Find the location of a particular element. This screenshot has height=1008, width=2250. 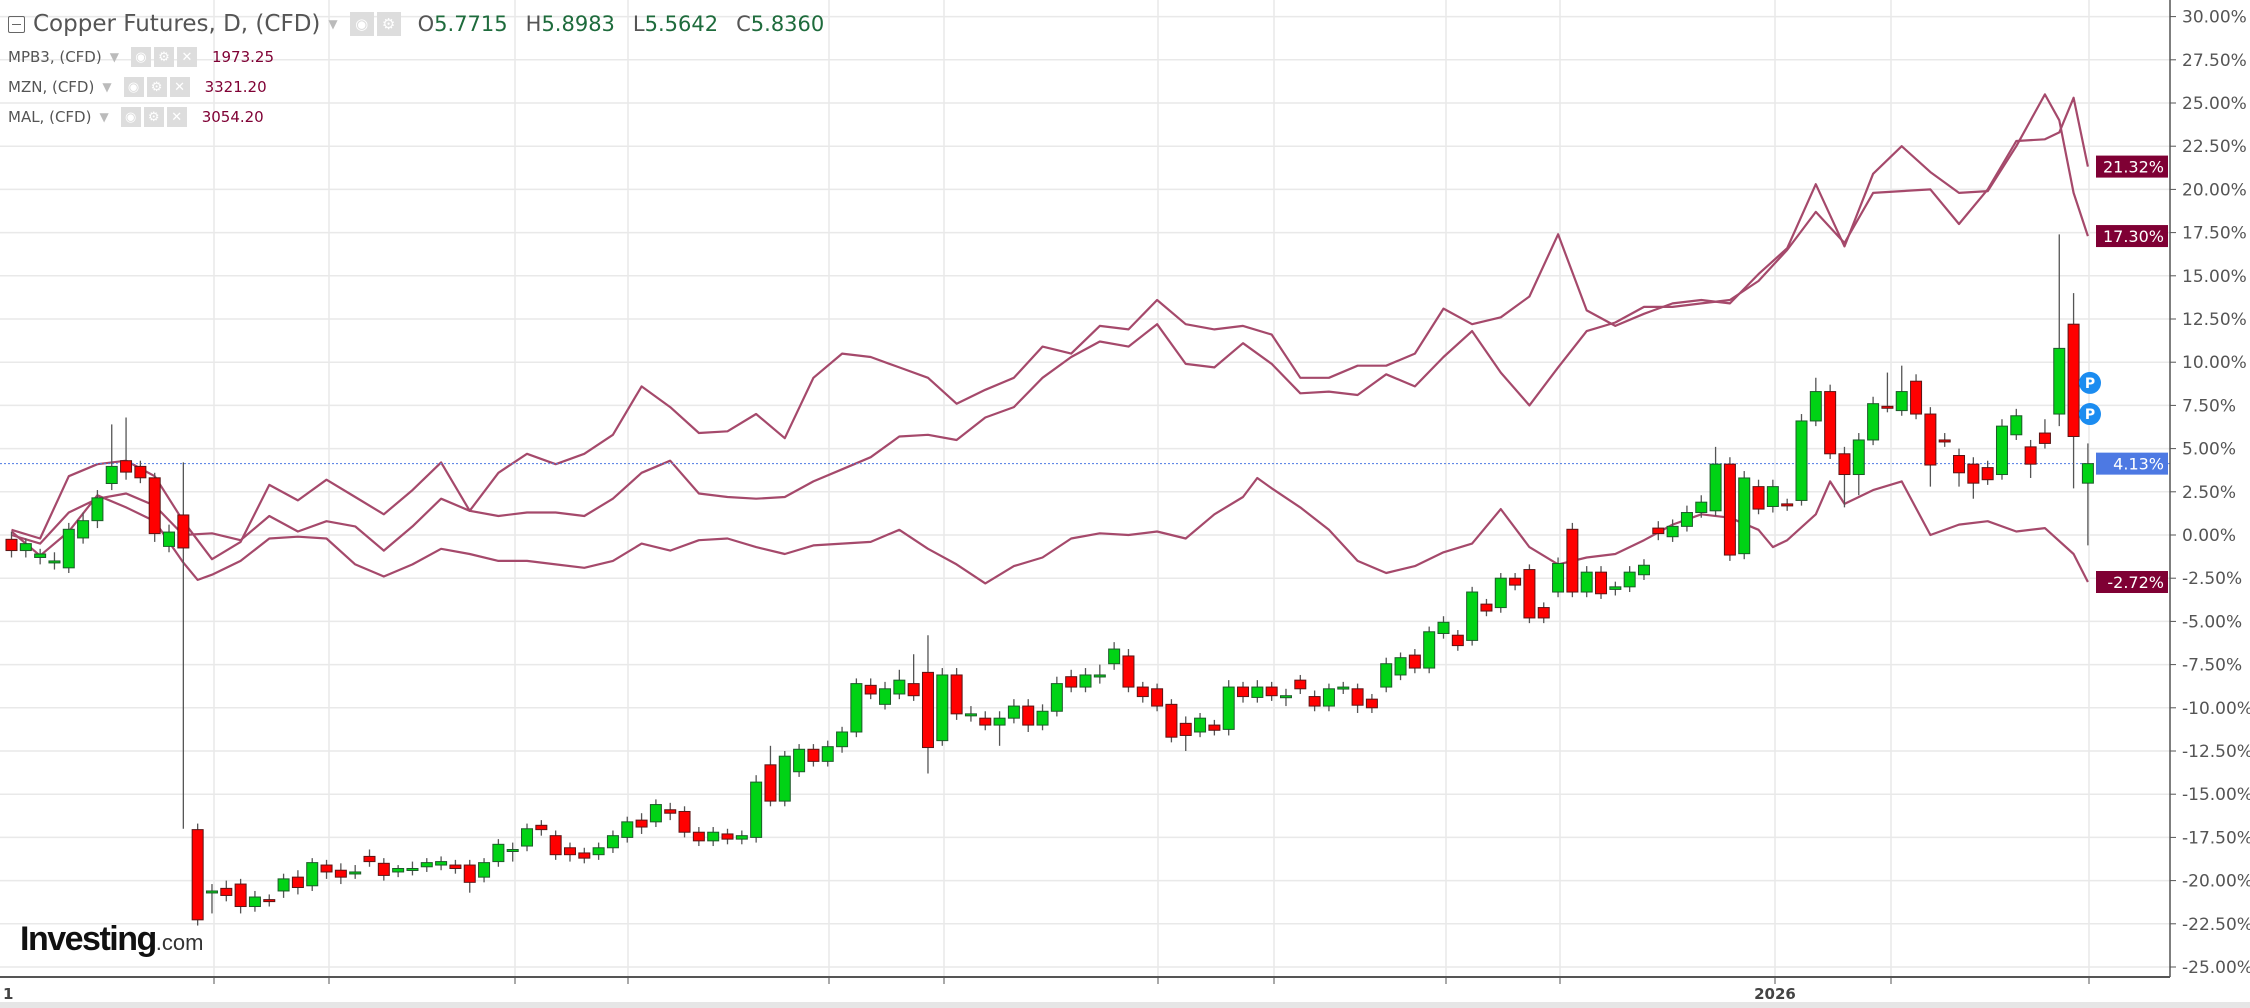

series-end-tag: -2.72% is located at coordinates (2132, 582).